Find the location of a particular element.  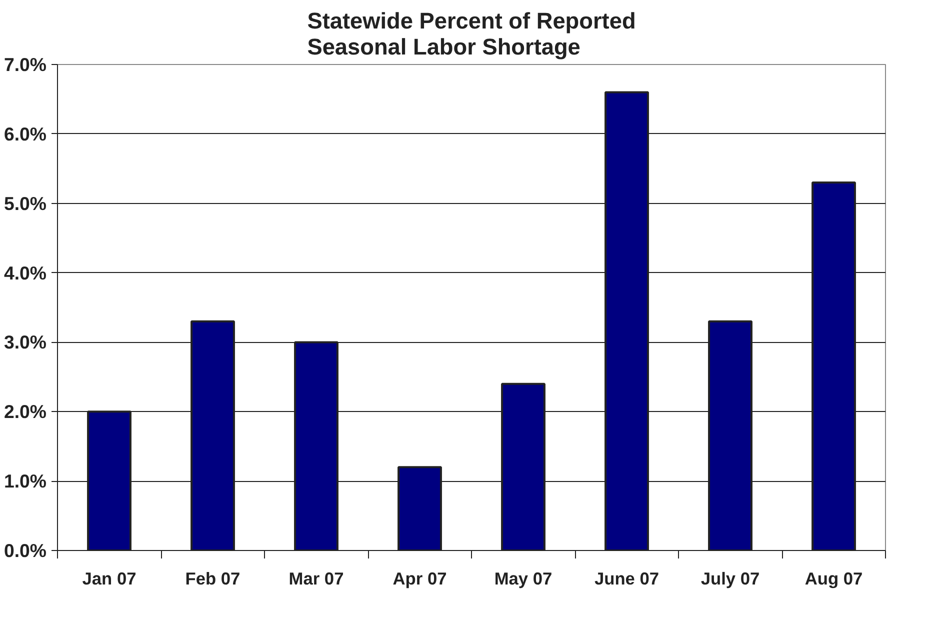

y-tick-label: 6.0% is located at coordinates (25, 133).